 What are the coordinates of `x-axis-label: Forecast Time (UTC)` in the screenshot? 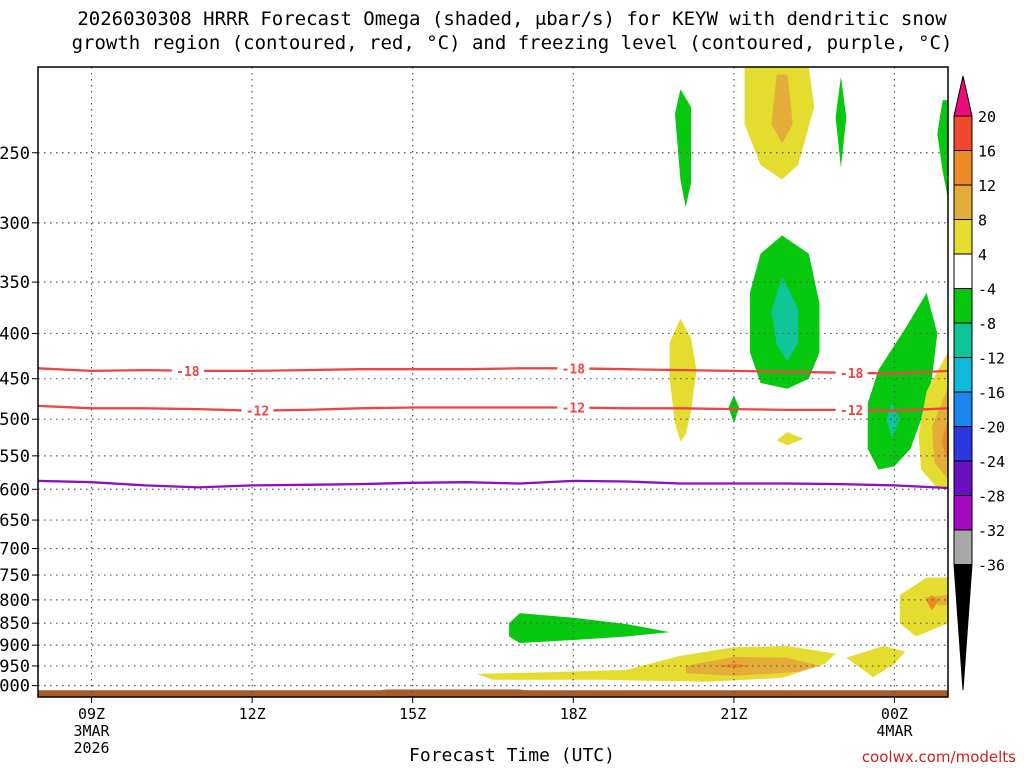 It's located at (512, 755).